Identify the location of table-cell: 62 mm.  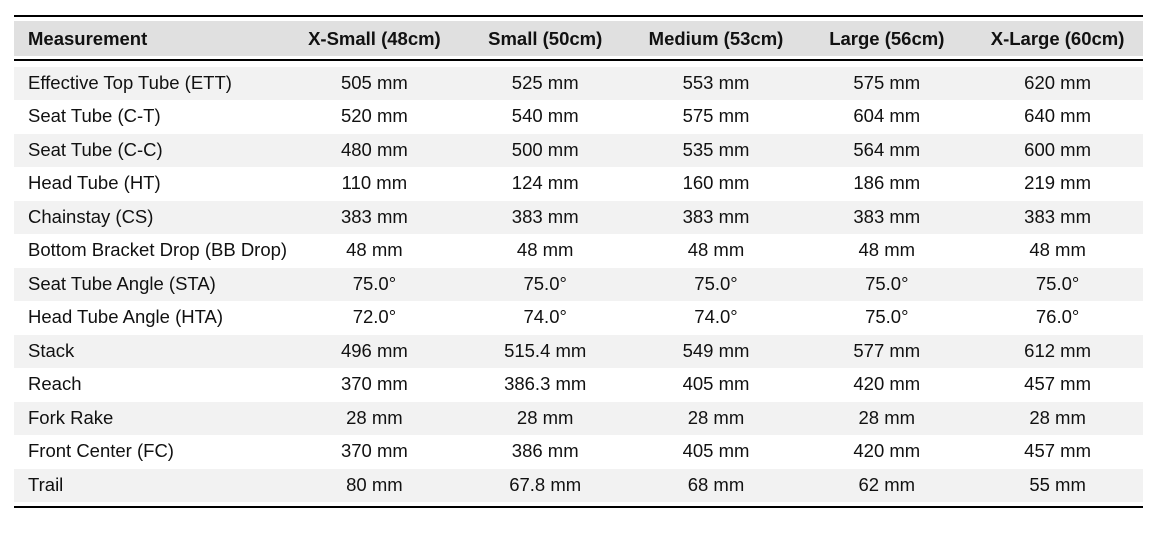
(887, 484).